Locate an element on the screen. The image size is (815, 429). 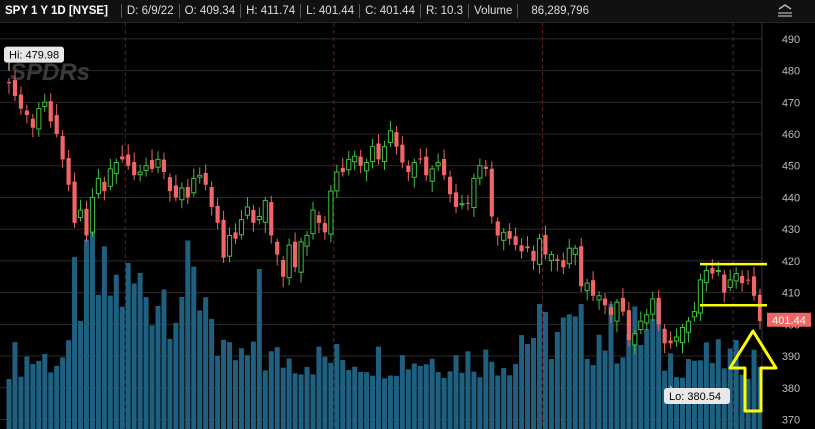
y-tick-label: 490 is located at coordinates (791, 40).